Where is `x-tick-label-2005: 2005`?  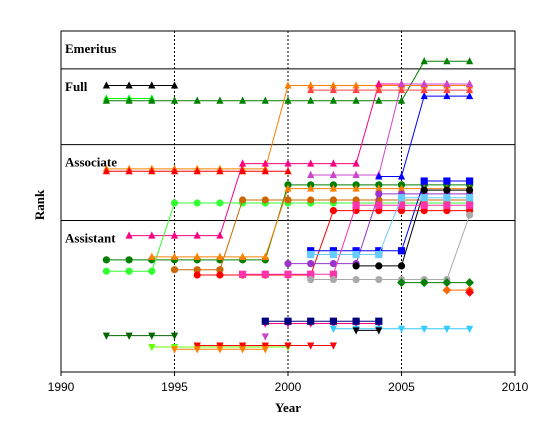 x-tick-label-2005: 2005 is located at coordinates (401, 387).